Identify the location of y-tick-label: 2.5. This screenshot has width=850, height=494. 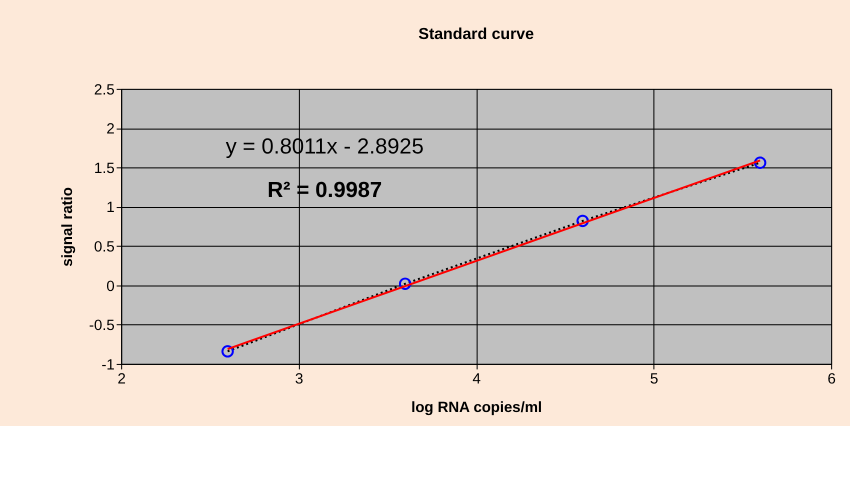
(104, 90).